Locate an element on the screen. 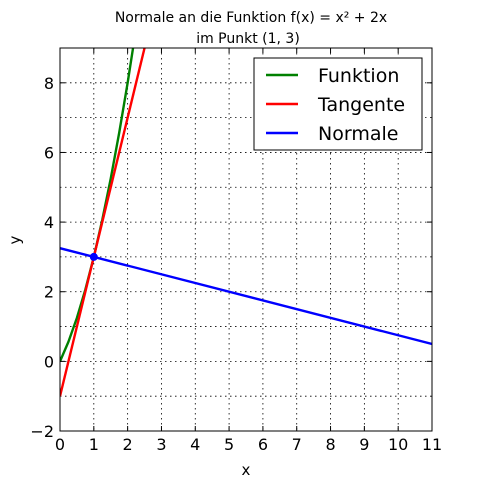  x-tick-label: 2 is located at coordinates (128, 444).